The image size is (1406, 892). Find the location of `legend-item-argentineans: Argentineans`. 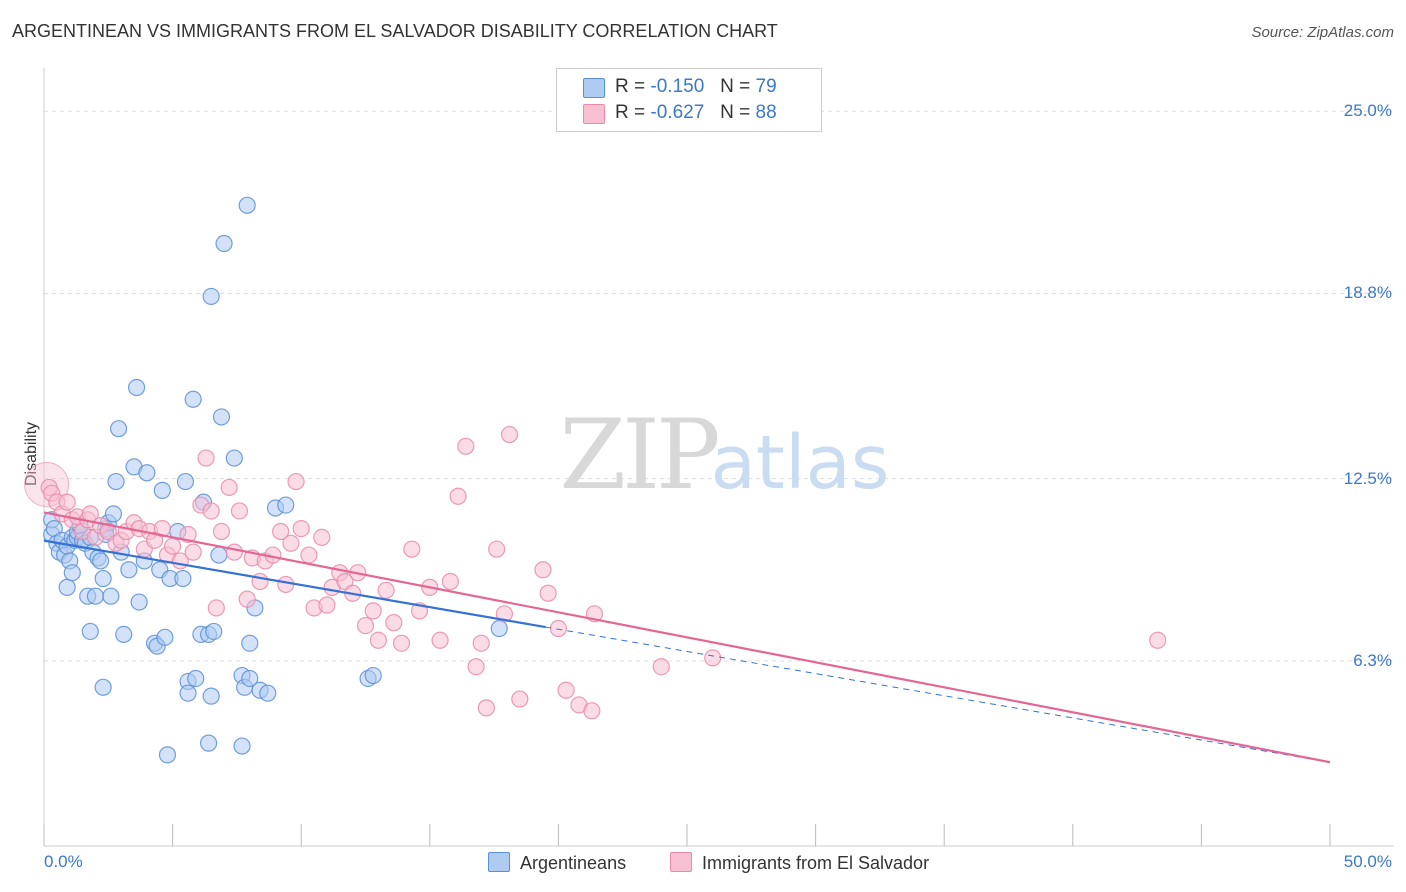

legend-item-argentineans: Argentineans is located at coordinates (557, 863).